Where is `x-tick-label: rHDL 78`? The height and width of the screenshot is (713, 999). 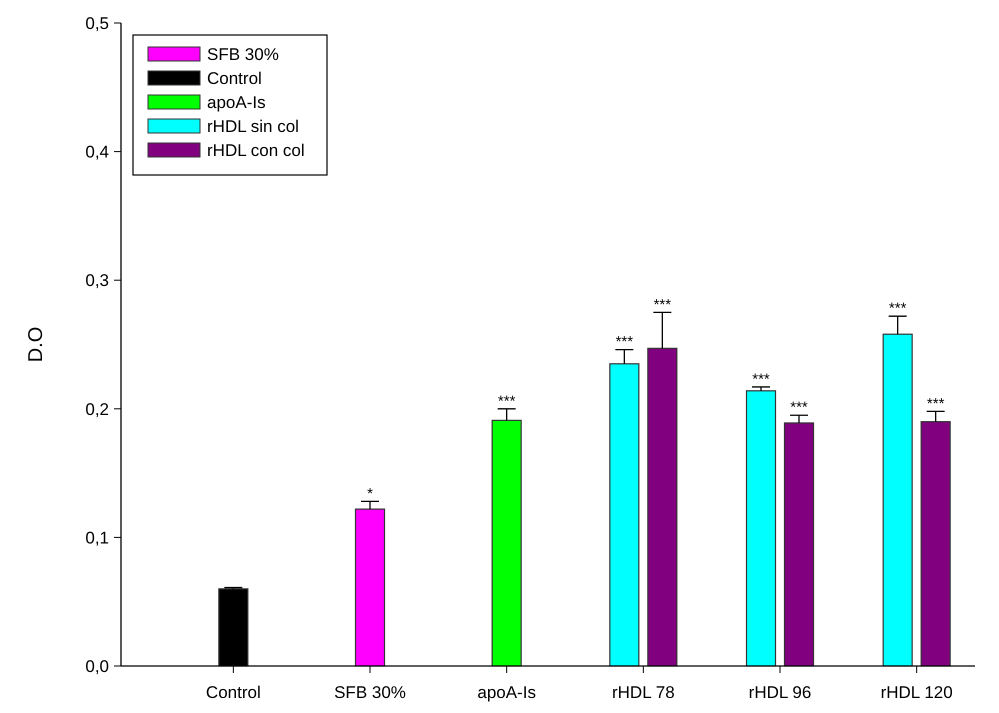 x-tick-label: rHDL 78 is located at coordinates (643, 692).